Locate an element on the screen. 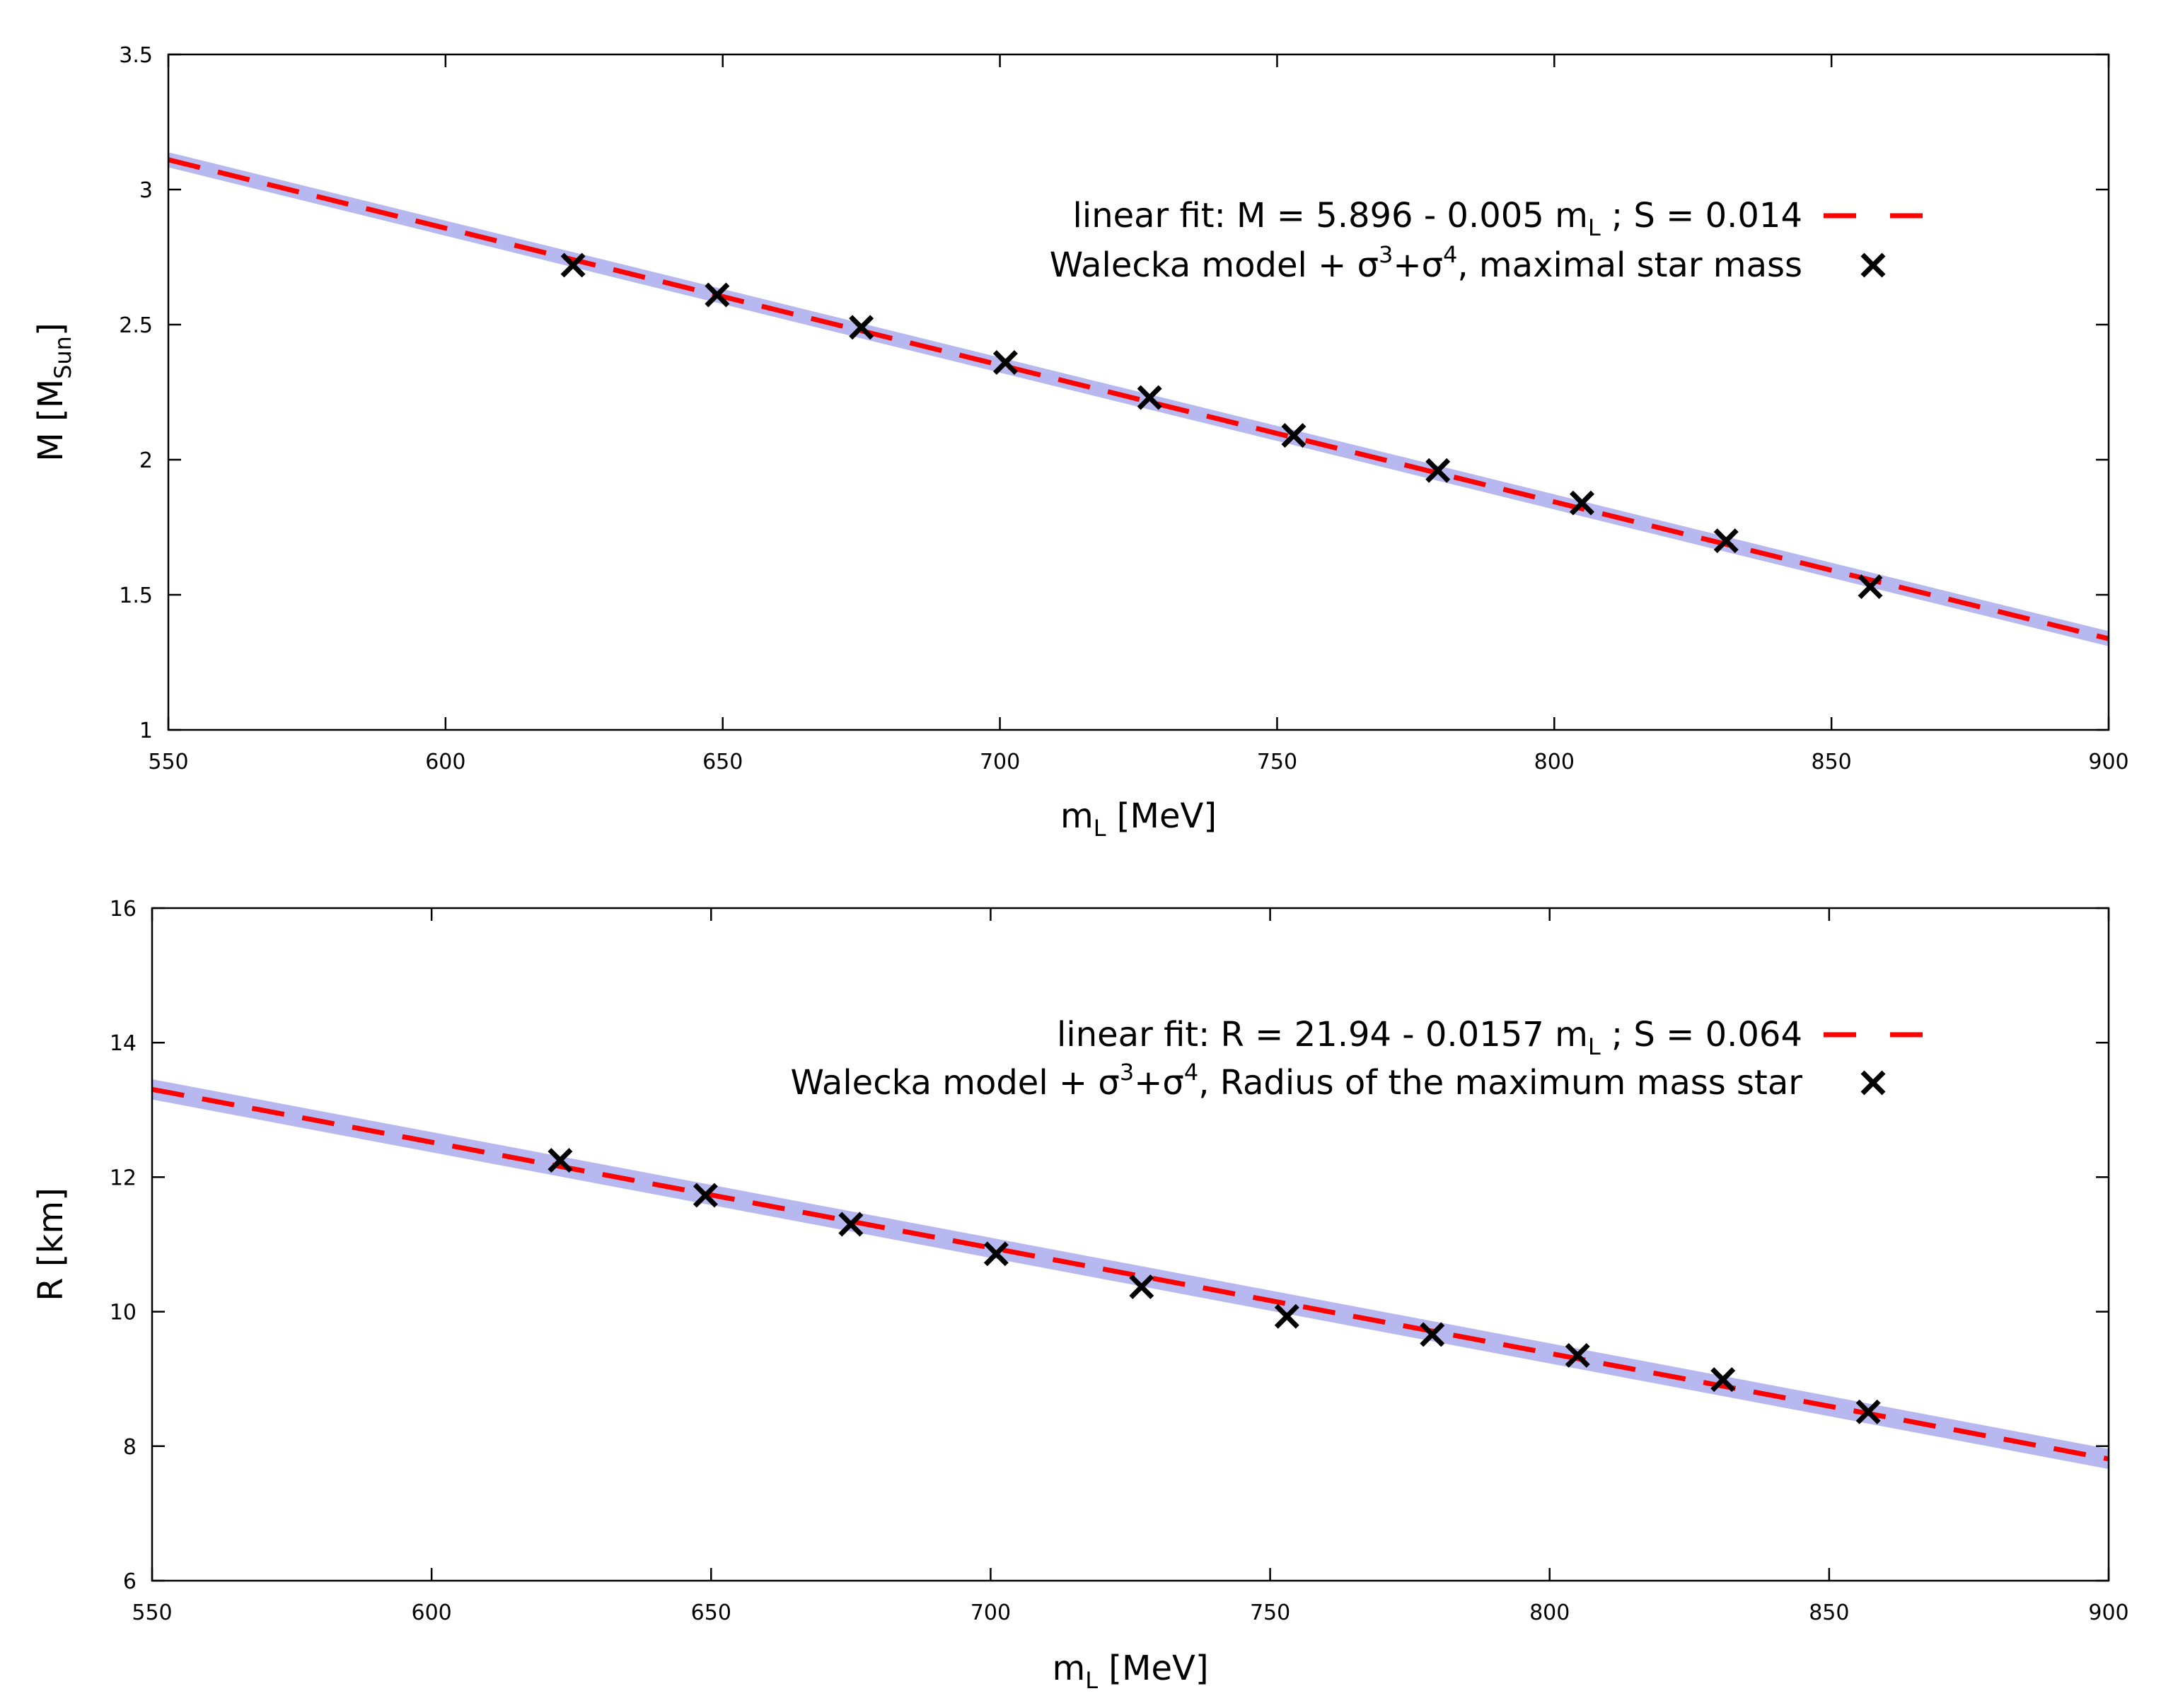 The image size is (2161, 1708). y-tick-label: 6 is located at coordinates (130, 1581).